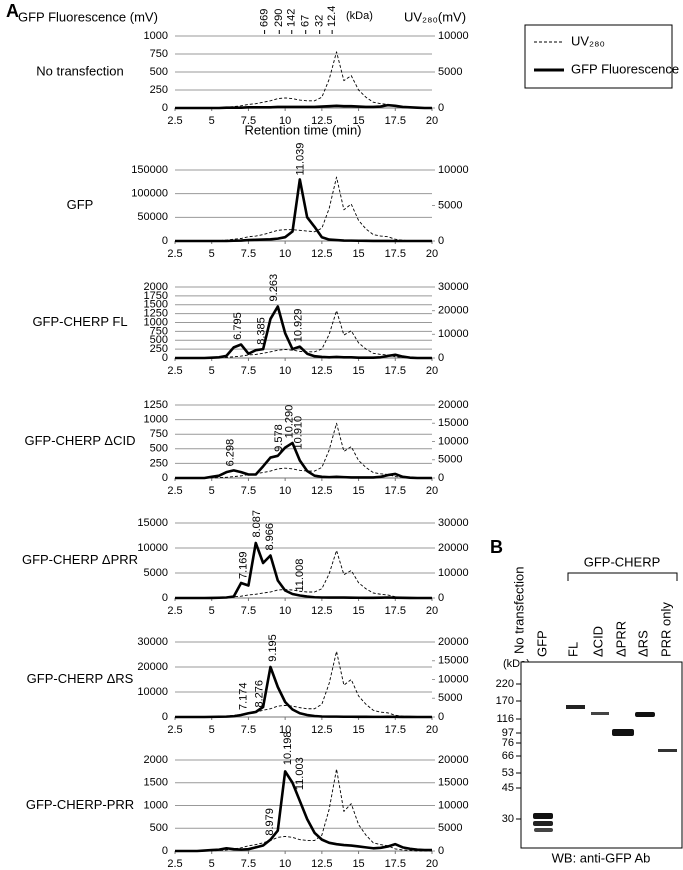  What do you see at coordinates (453, 287) in the screenshot?
I see `y2-tick-label: 30000` at bounding box center [453, 287].